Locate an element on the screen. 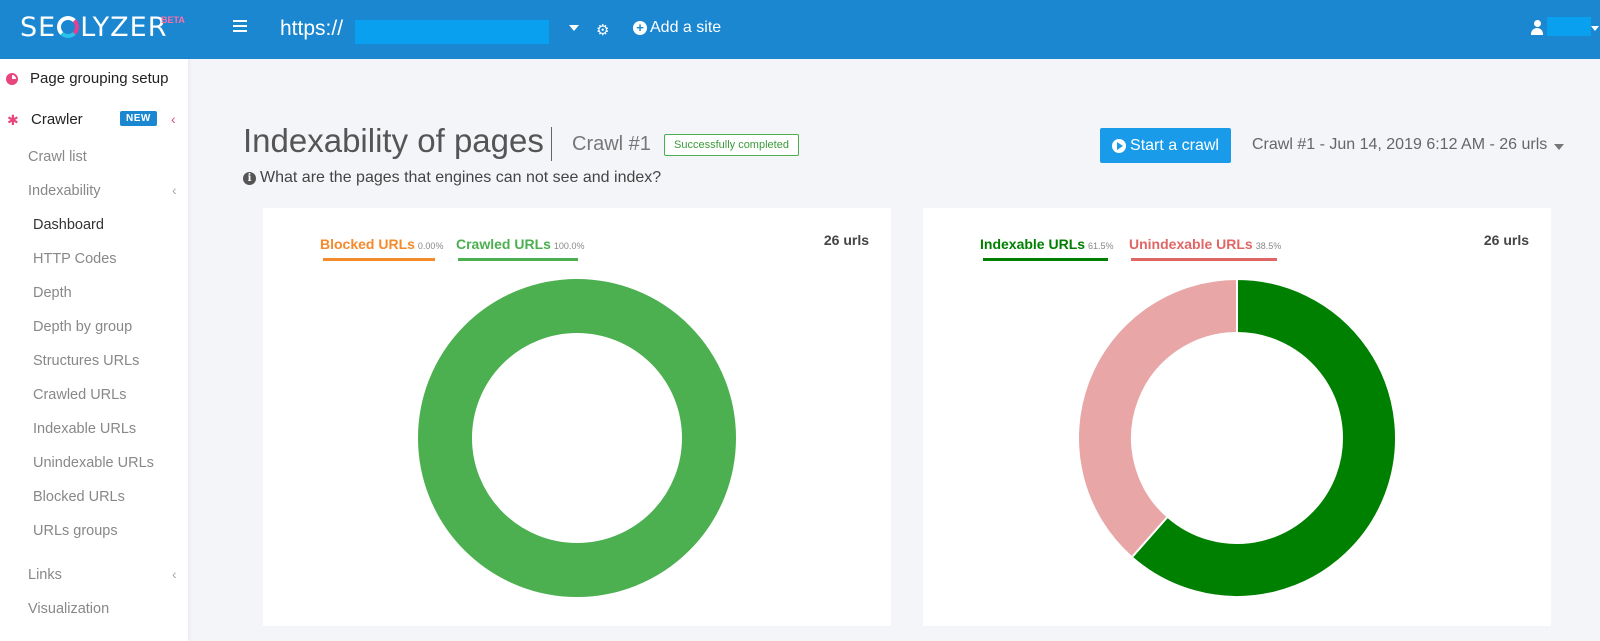  sidebar-item-visualization: Visualization is located at coordinates (69, 609).